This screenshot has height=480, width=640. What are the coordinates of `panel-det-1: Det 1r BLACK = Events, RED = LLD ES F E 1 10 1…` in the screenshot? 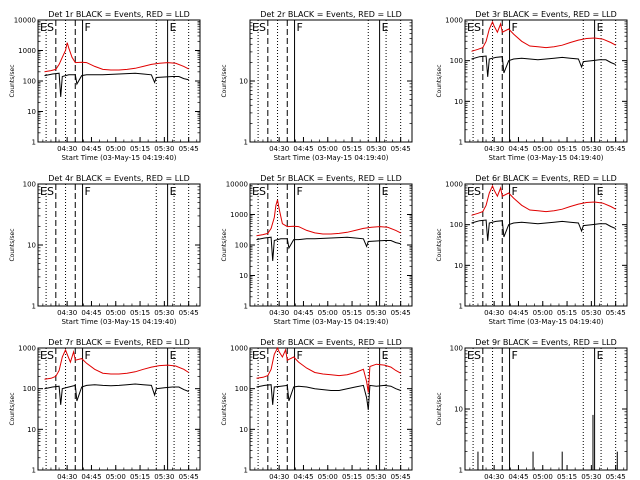 It's located at (105, 86).